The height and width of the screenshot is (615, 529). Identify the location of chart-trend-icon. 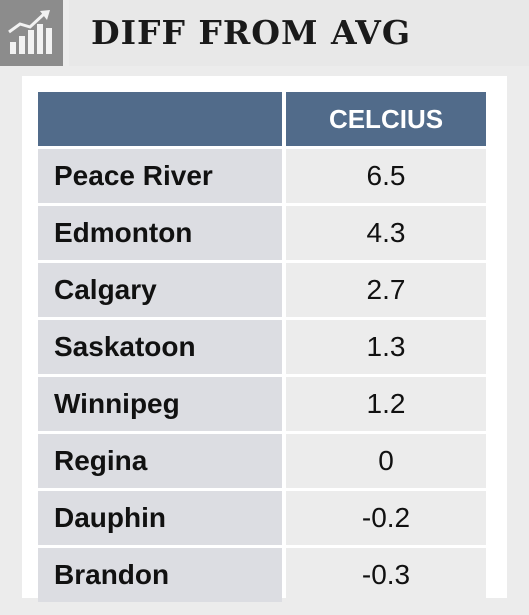
(31, 33).